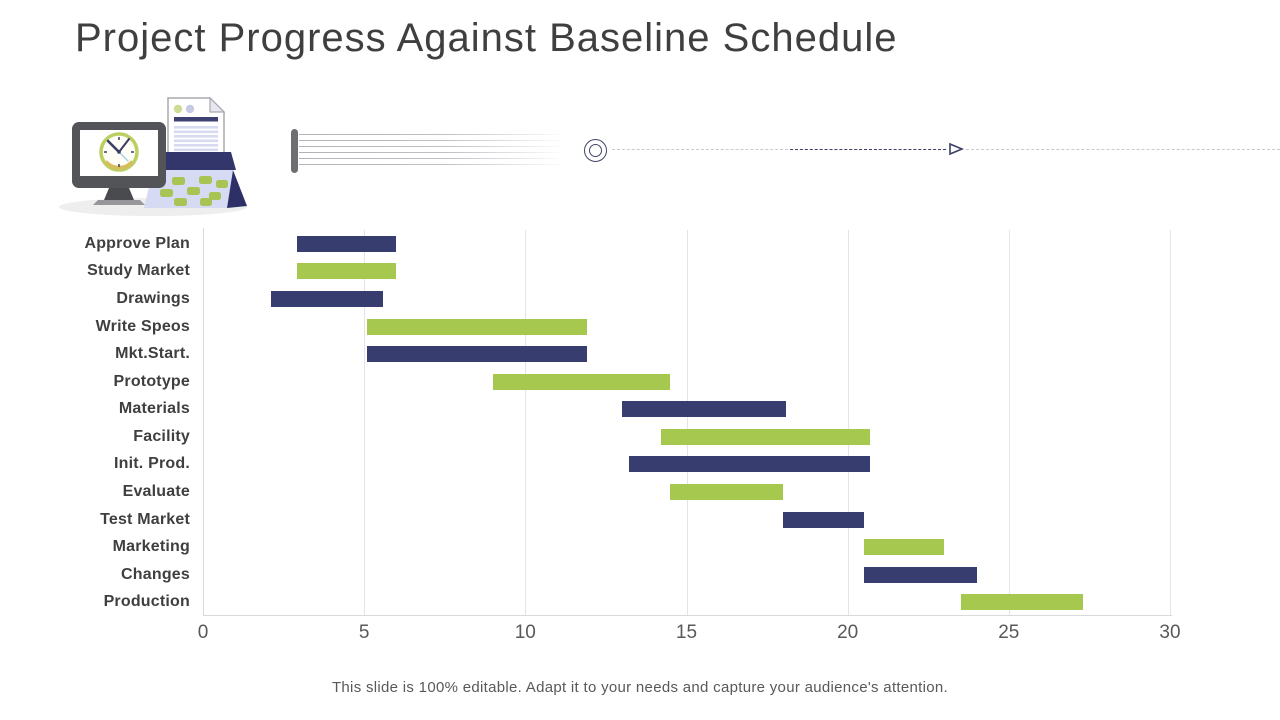  What do you see at coordinates (152, 354) in the screenshot?
I see `category-label: Mkt.Start.` at bounding box center [152, 354].